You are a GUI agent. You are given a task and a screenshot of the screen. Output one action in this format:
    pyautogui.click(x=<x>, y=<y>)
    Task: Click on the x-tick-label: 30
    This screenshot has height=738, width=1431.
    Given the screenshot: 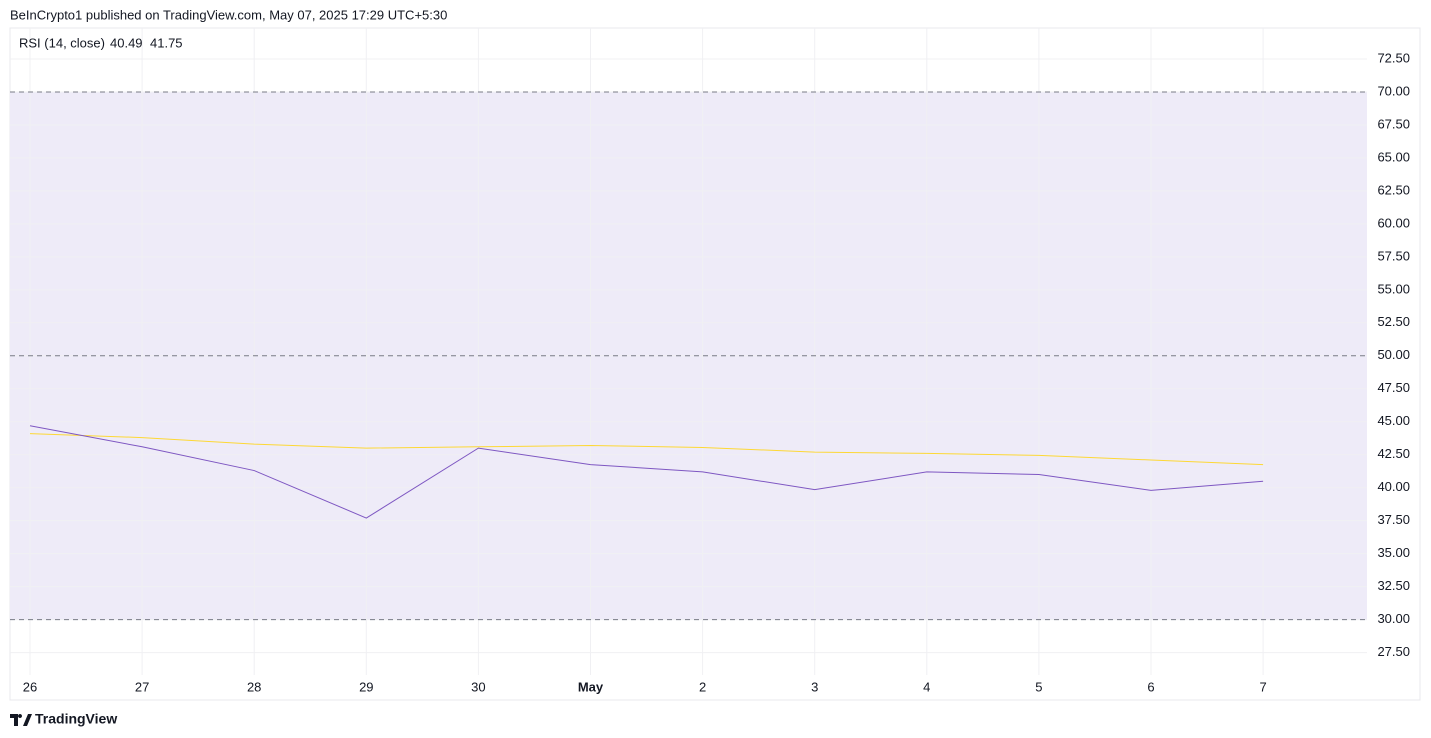 What is the action you would take?
    pyautogui.click(x=478, y=686)
    